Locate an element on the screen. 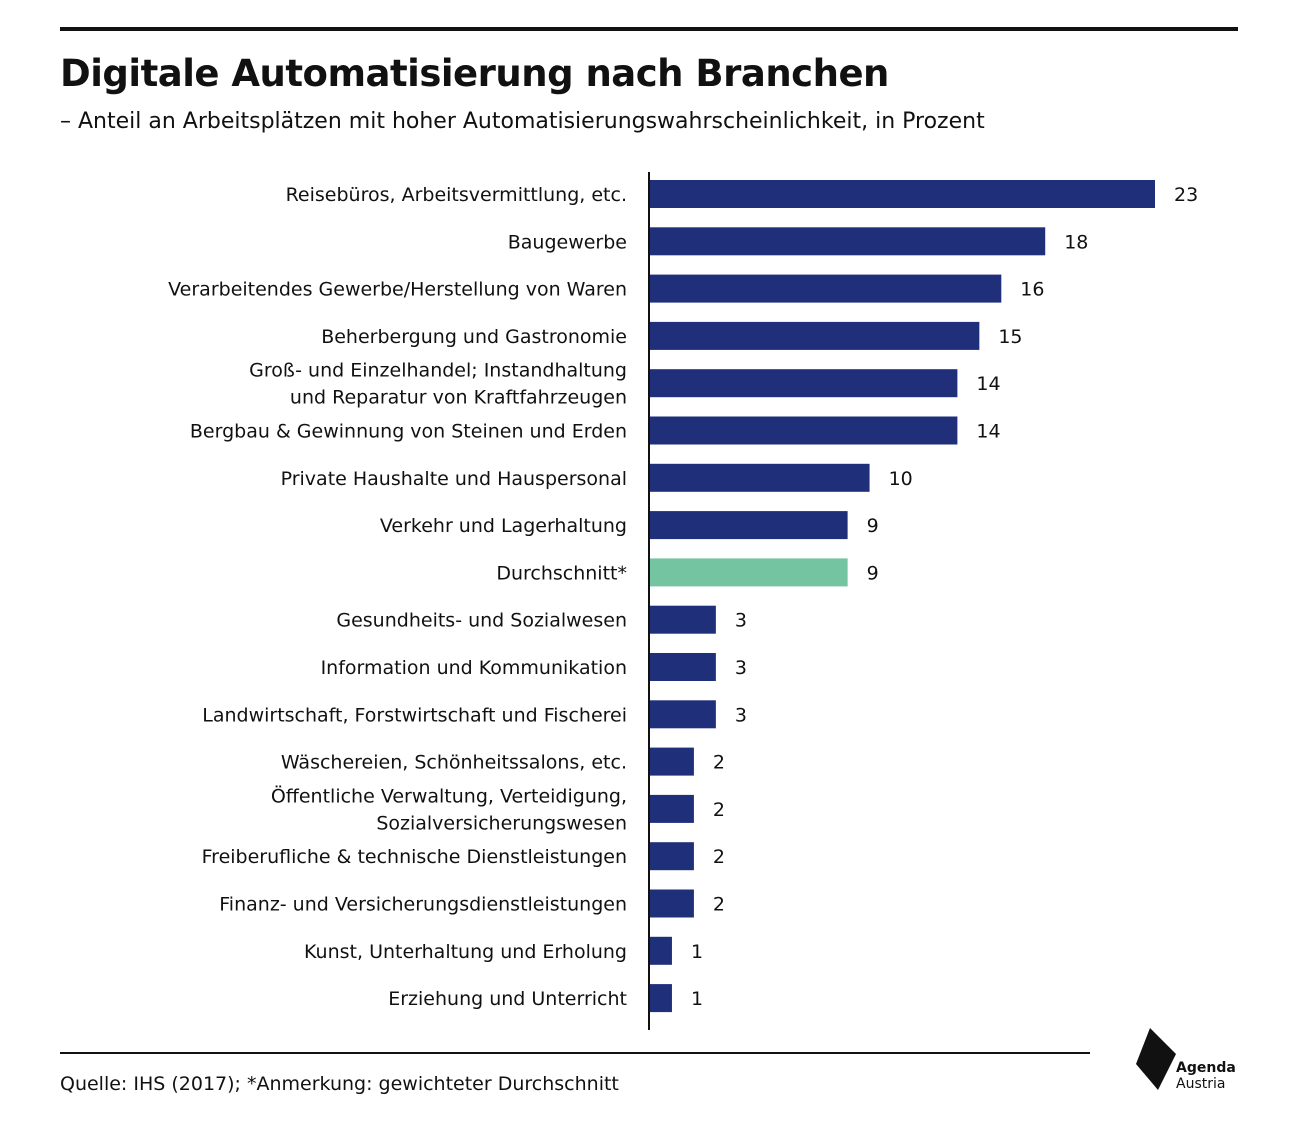  category-label-line: Durchschnitt* is located at coordinates (561, 573).